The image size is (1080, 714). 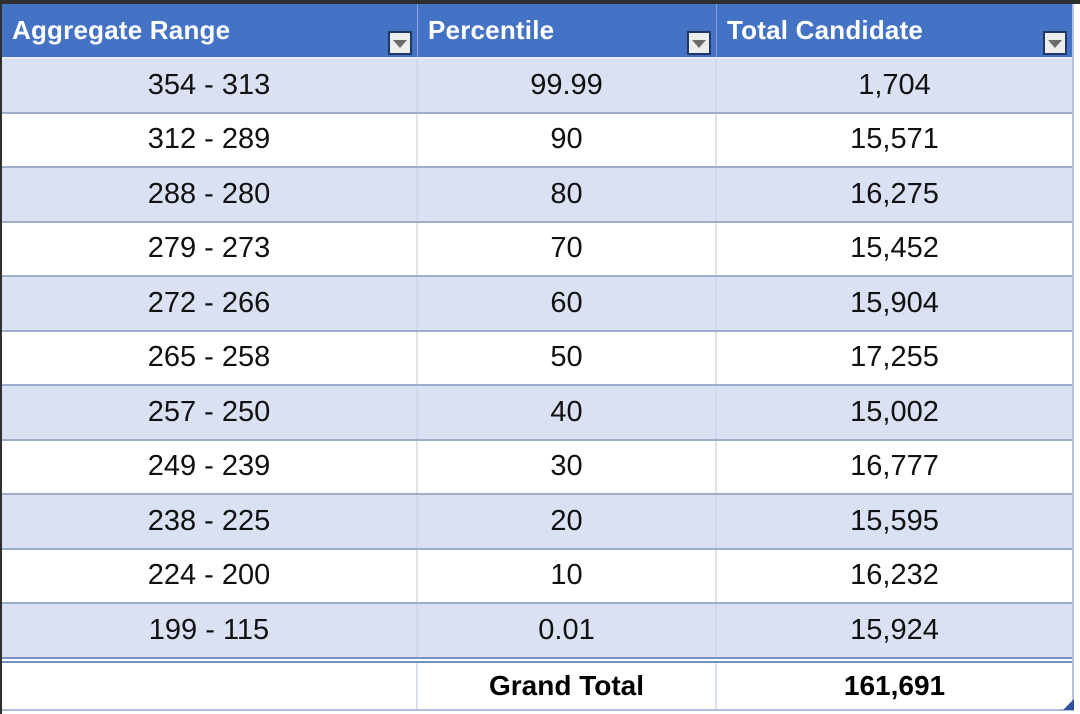 What do you see at coordinates (210, 194) in the screenshot?
I see `table-cell: 288 - 280` at bounding box center [210, 194].